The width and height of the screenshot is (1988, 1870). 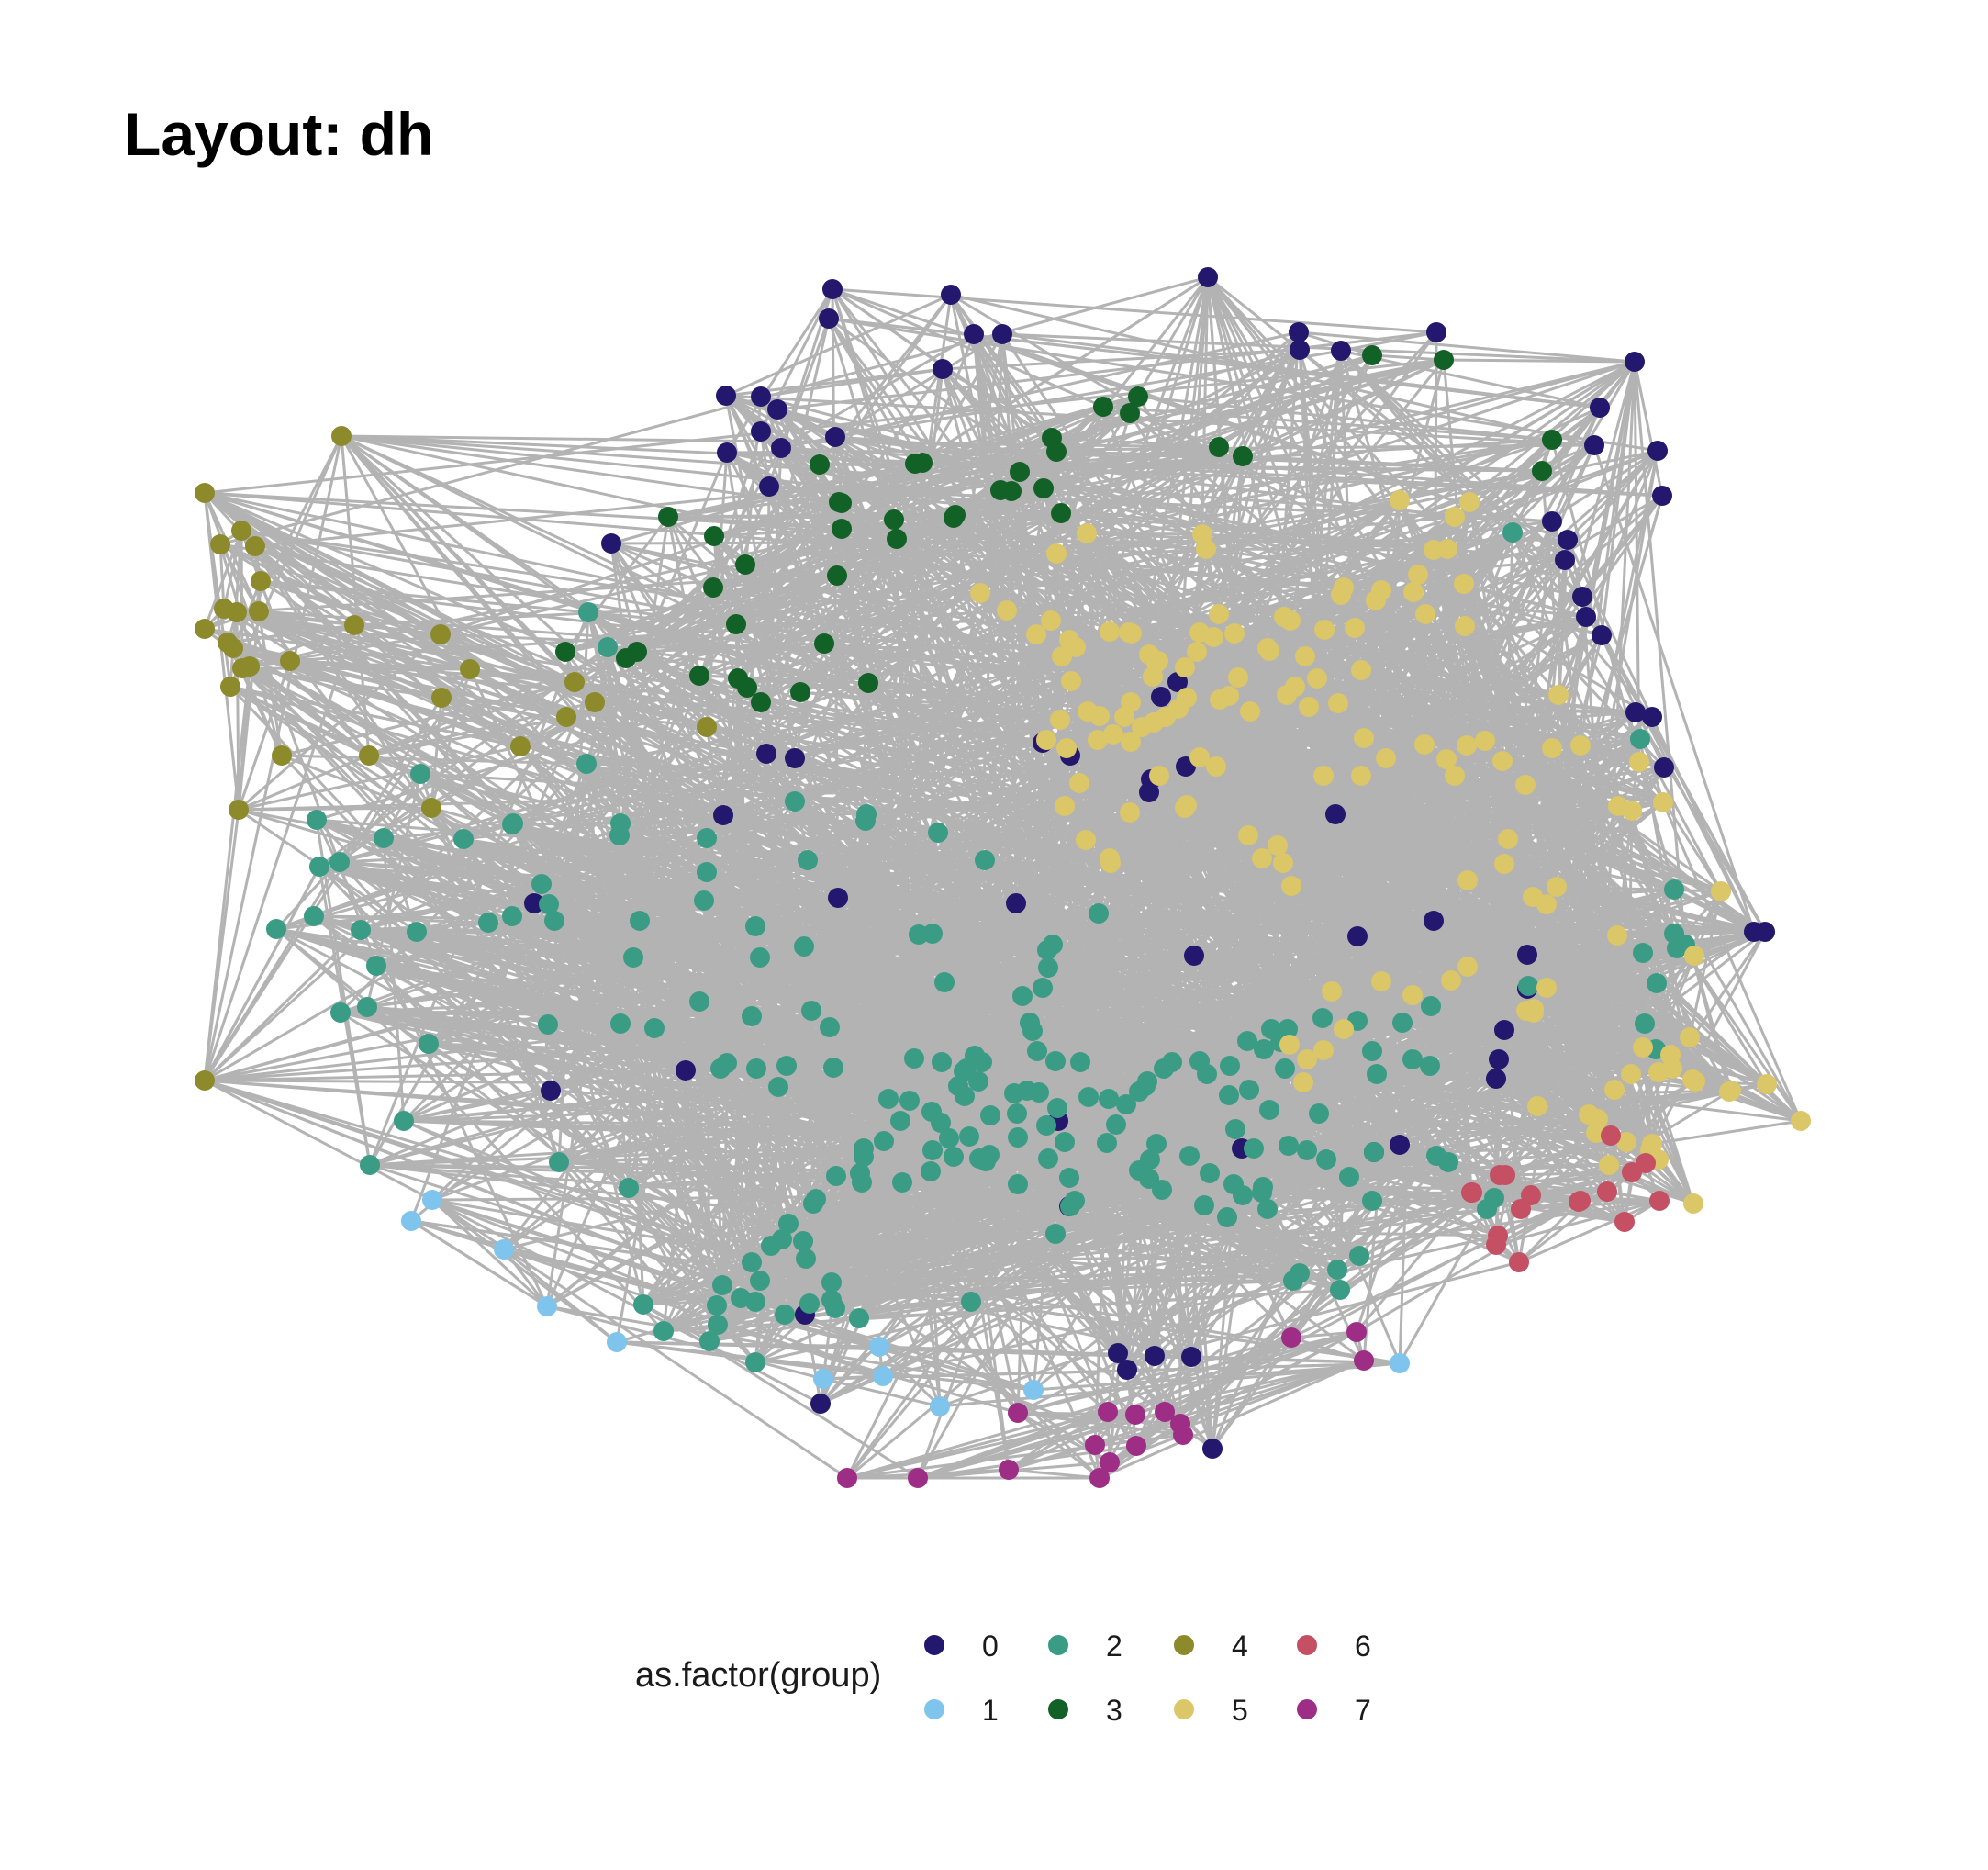 What do you see at coordinates (279, 134) in the screenshot?
I see `plot-title: Layout: dh` at bounding box center [279, 134].